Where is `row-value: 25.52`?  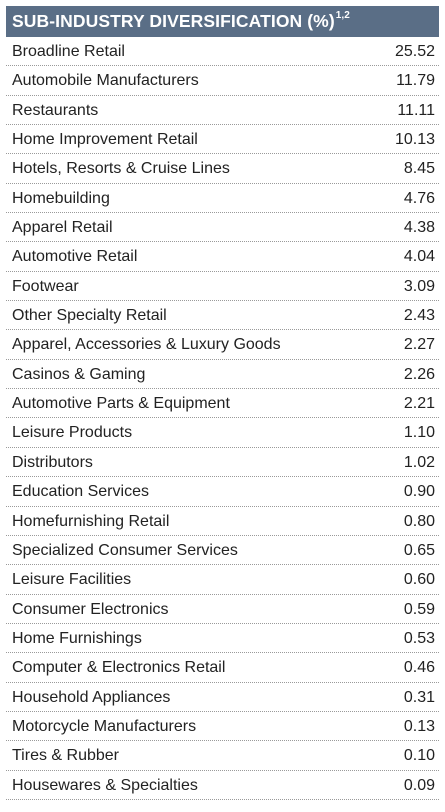
row-value: 25.52 is located at coordinates (414, 51).